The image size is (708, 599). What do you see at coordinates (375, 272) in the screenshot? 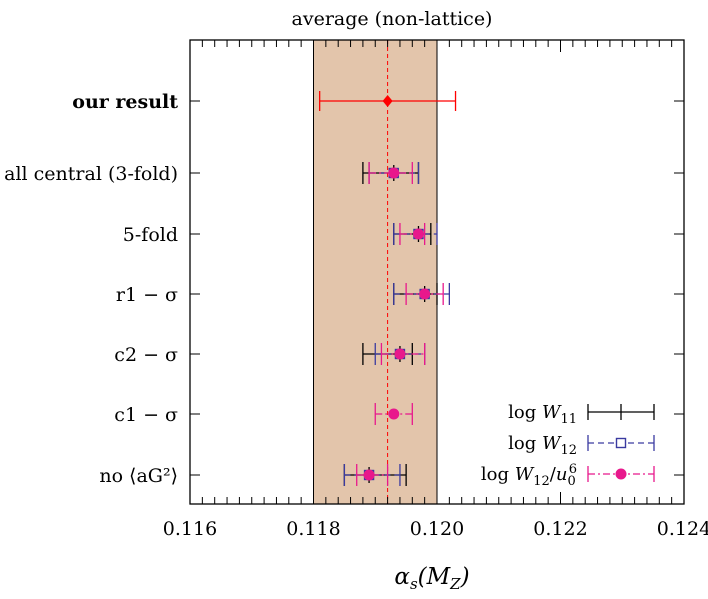
I see `average-band` at bounding box center [375, 272].